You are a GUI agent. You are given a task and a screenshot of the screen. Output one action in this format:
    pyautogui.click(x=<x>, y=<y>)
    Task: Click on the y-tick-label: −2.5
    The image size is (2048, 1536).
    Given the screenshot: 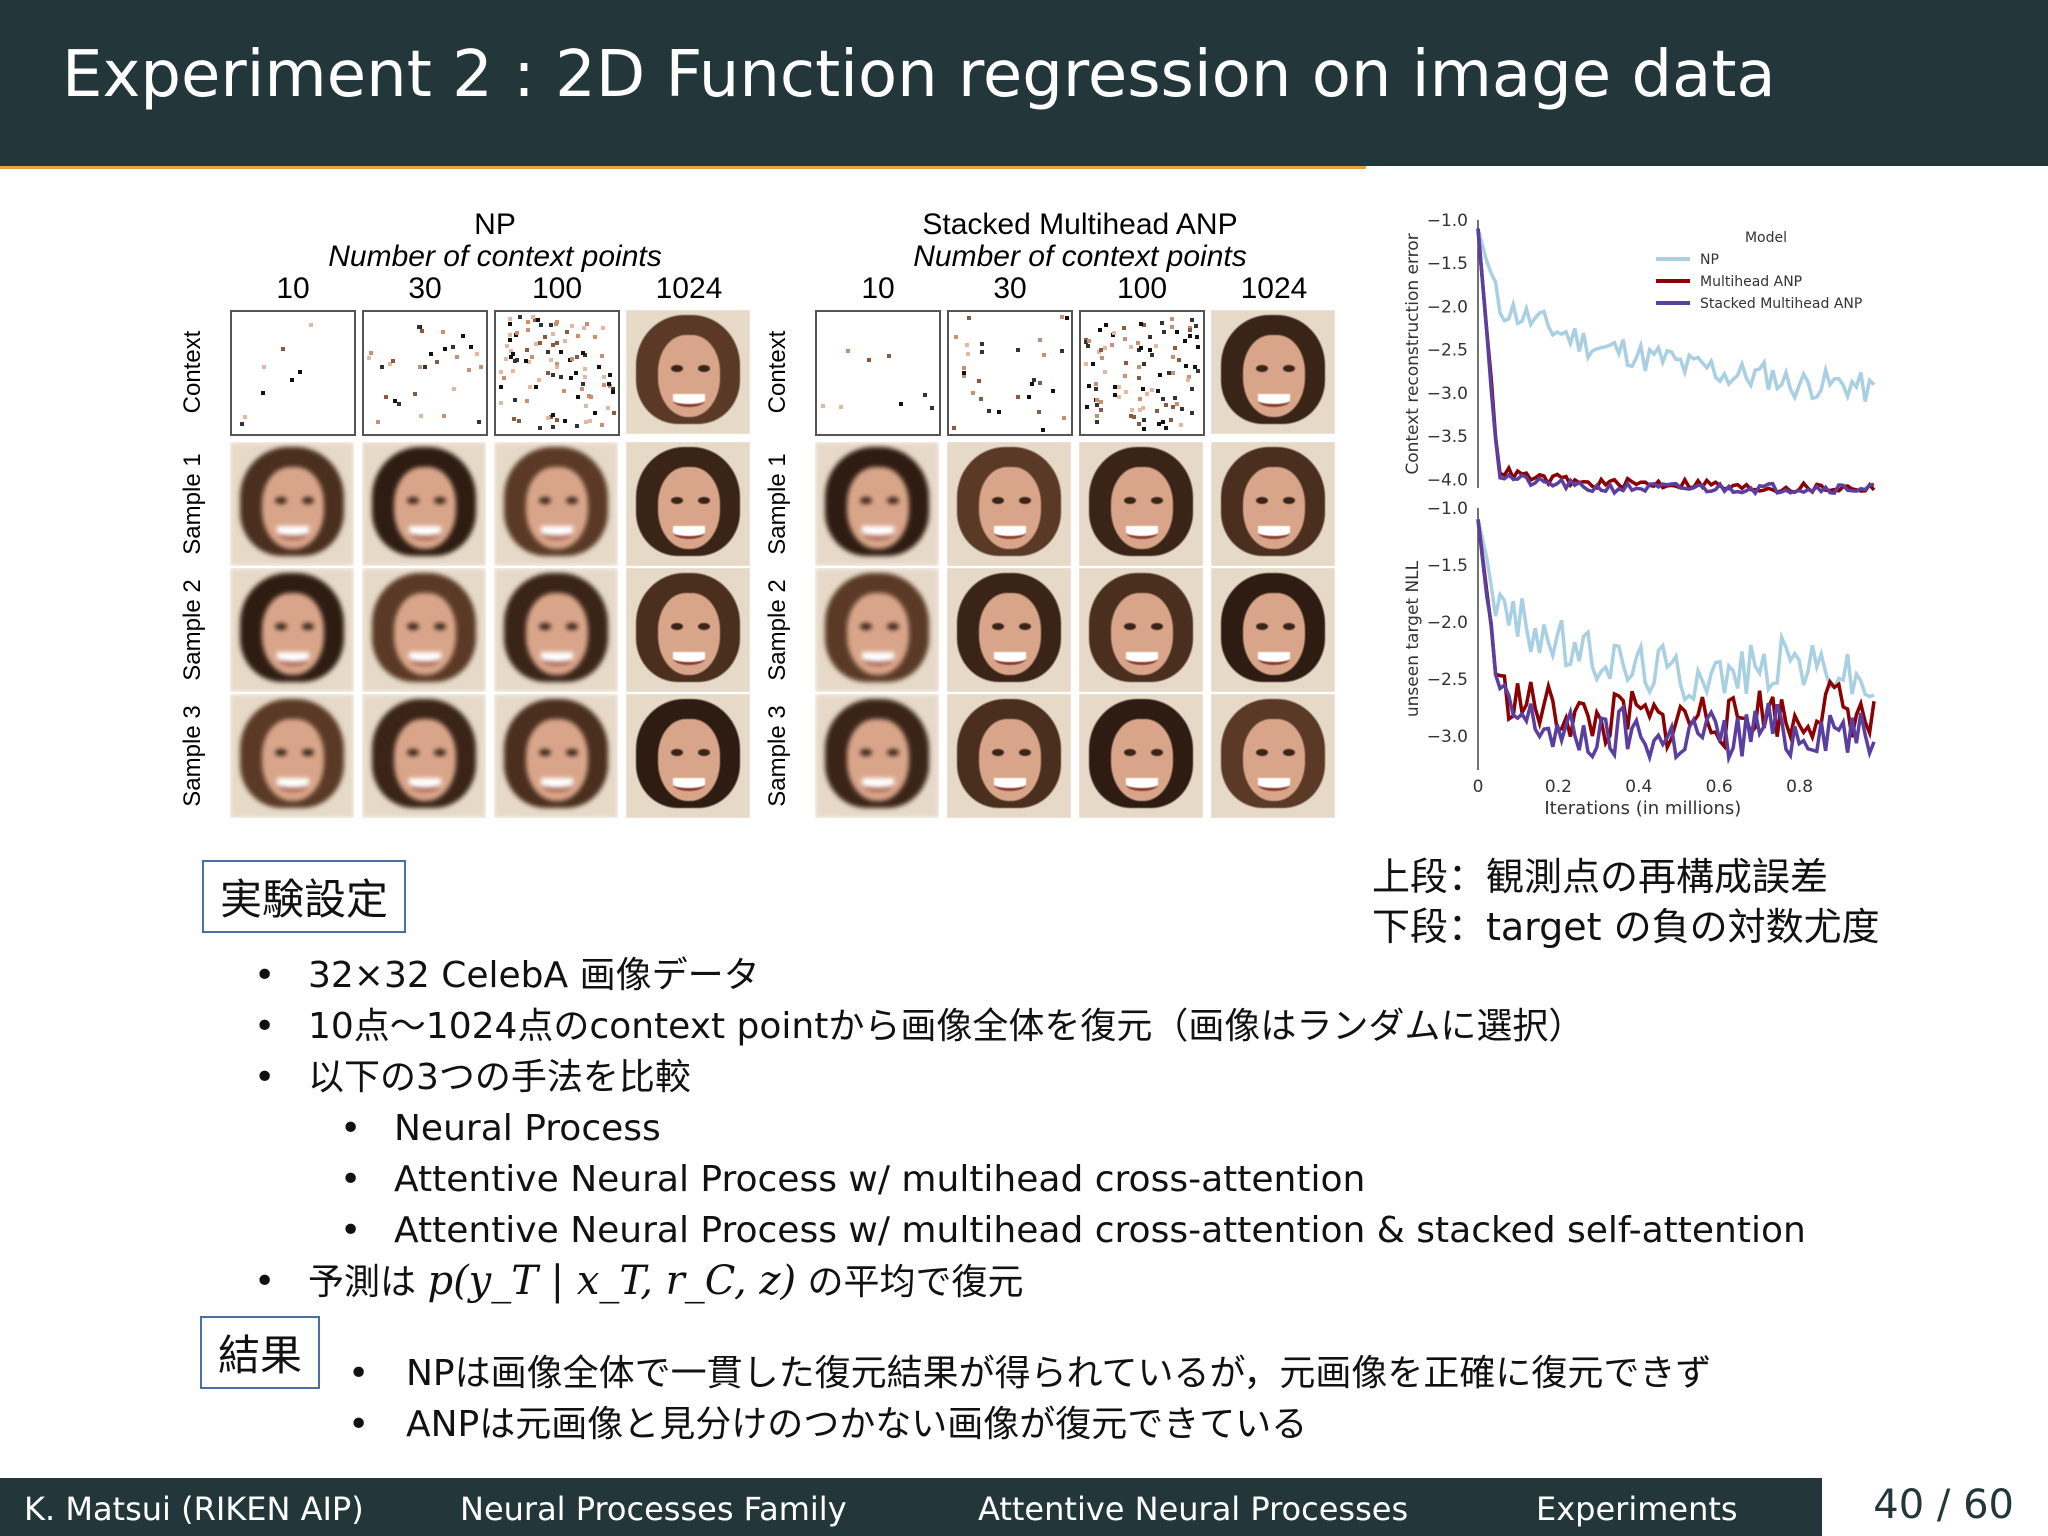 What is the action you would take?
    pyautogui.click(x=1447, y=680)
    